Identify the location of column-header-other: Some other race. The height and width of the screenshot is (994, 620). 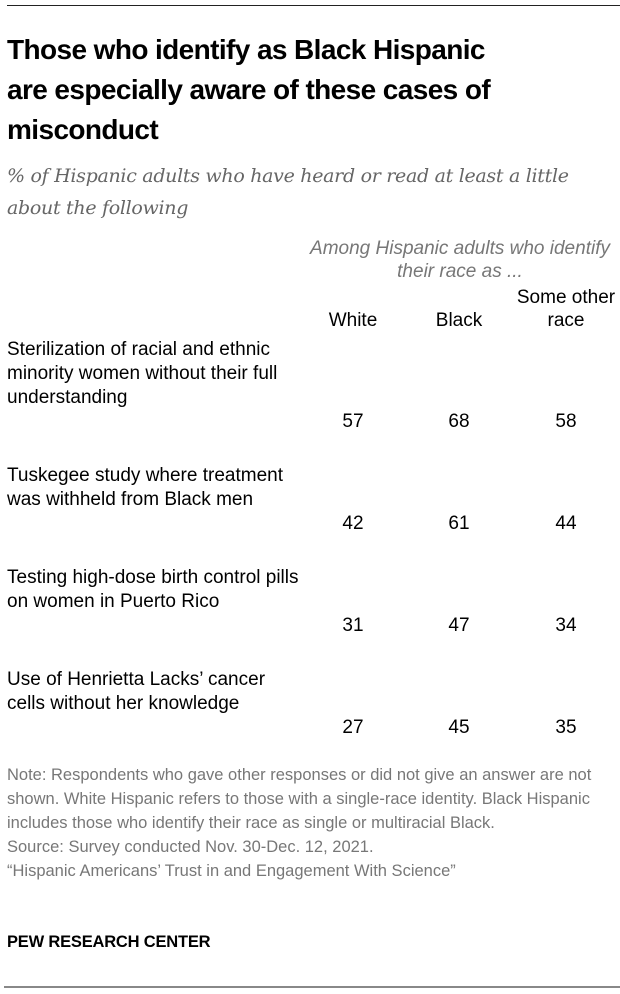
(566, 309).